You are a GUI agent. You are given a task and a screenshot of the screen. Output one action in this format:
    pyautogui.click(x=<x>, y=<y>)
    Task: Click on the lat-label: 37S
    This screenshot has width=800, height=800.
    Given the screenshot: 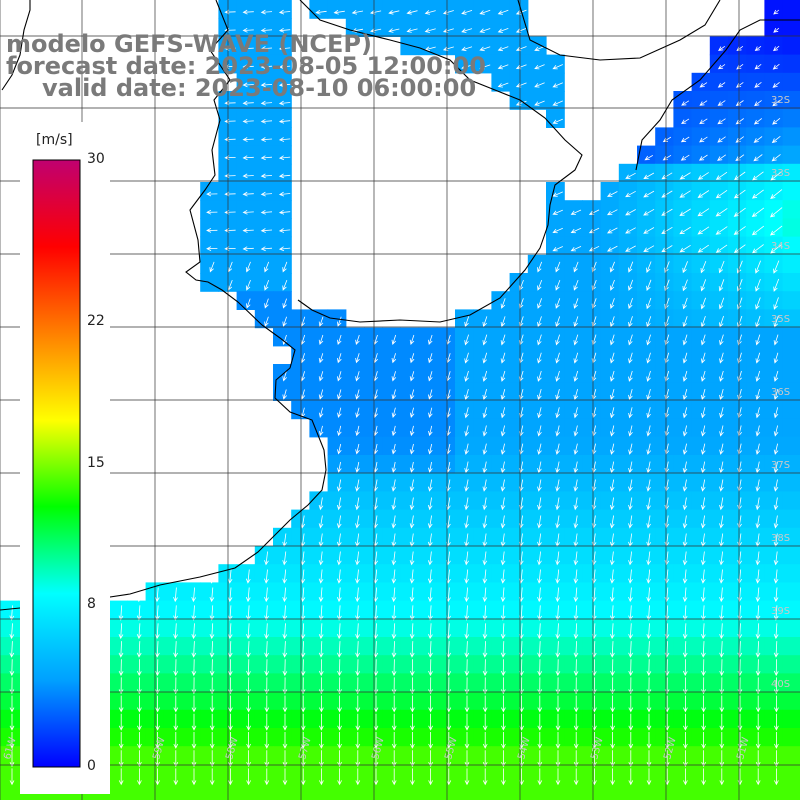 What is the action you would take?
    pyautogui.click(x=780, y=465)
    